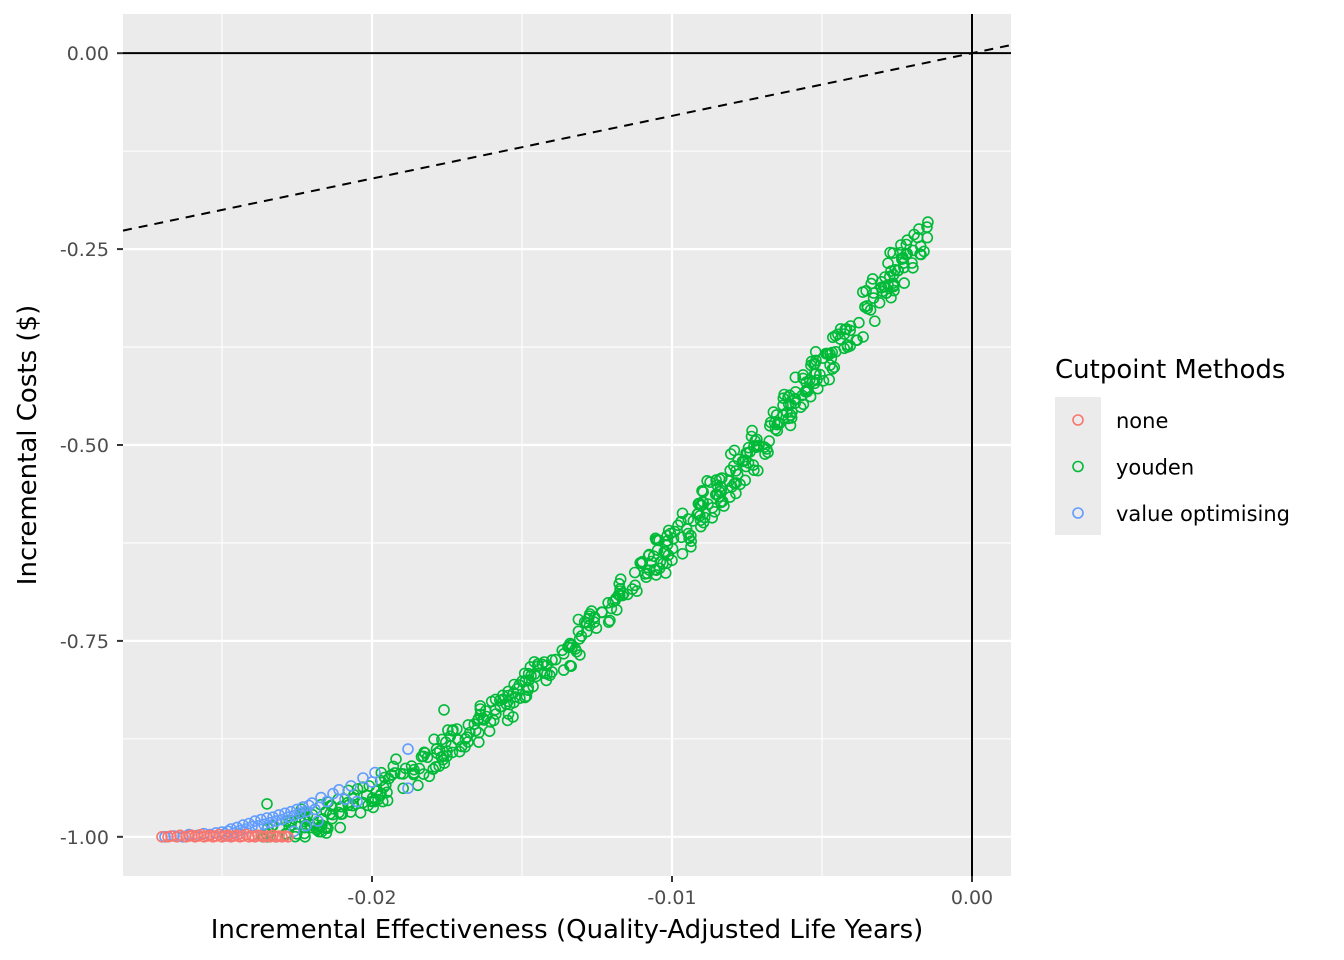 This screenshot has width=1344, height=960. What do you see at coordinates (84, 642) in the screenshot?
I see `y-tick-label: -0.75` at bounding box center [84, 642].